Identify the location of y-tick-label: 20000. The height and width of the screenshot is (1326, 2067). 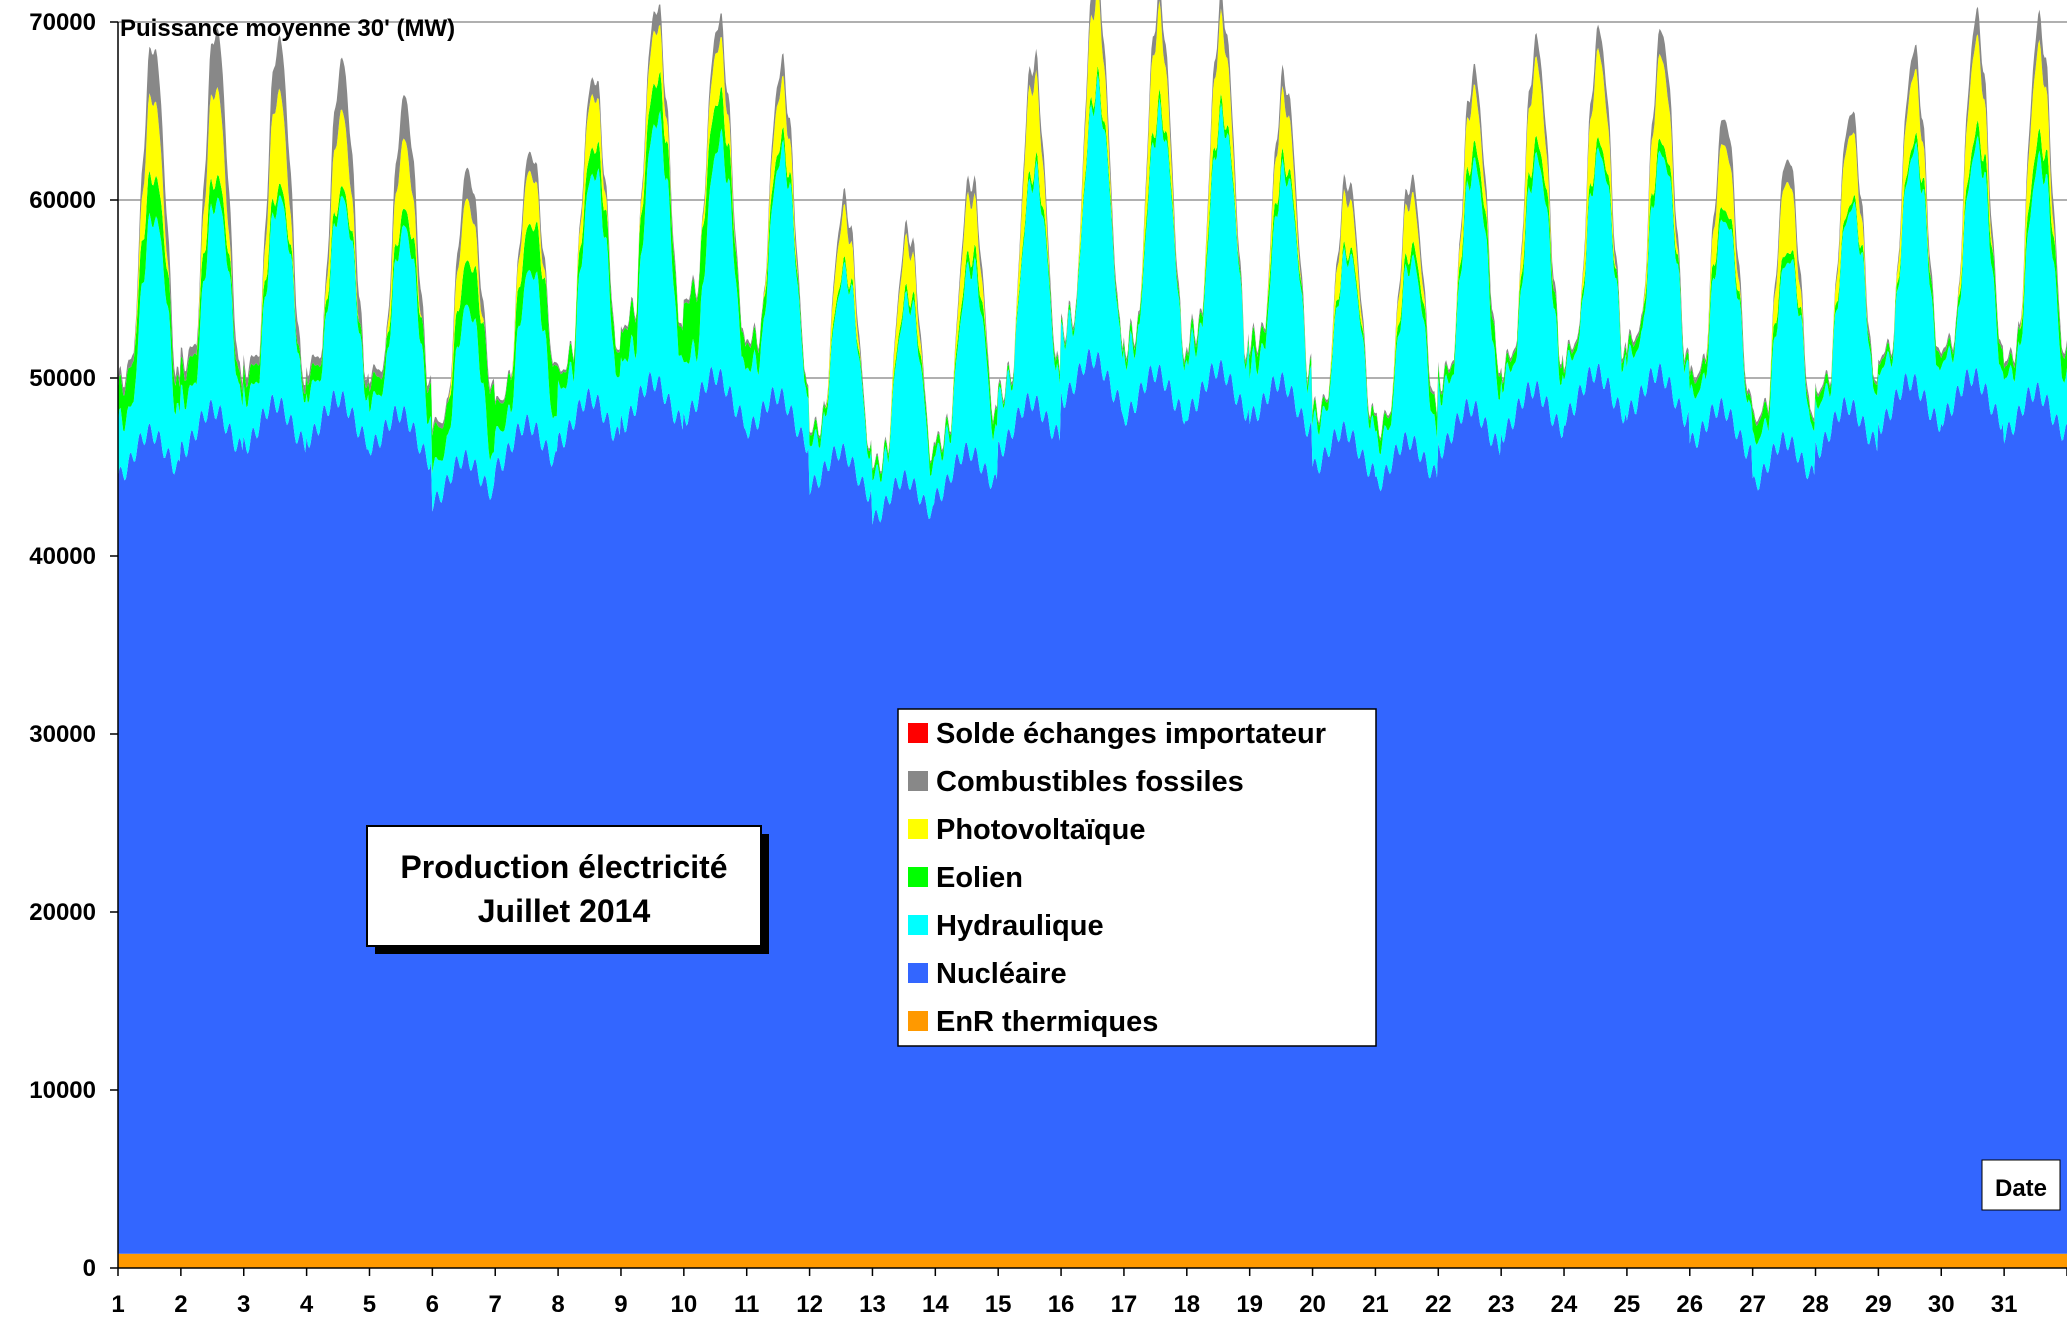
(62, 912).